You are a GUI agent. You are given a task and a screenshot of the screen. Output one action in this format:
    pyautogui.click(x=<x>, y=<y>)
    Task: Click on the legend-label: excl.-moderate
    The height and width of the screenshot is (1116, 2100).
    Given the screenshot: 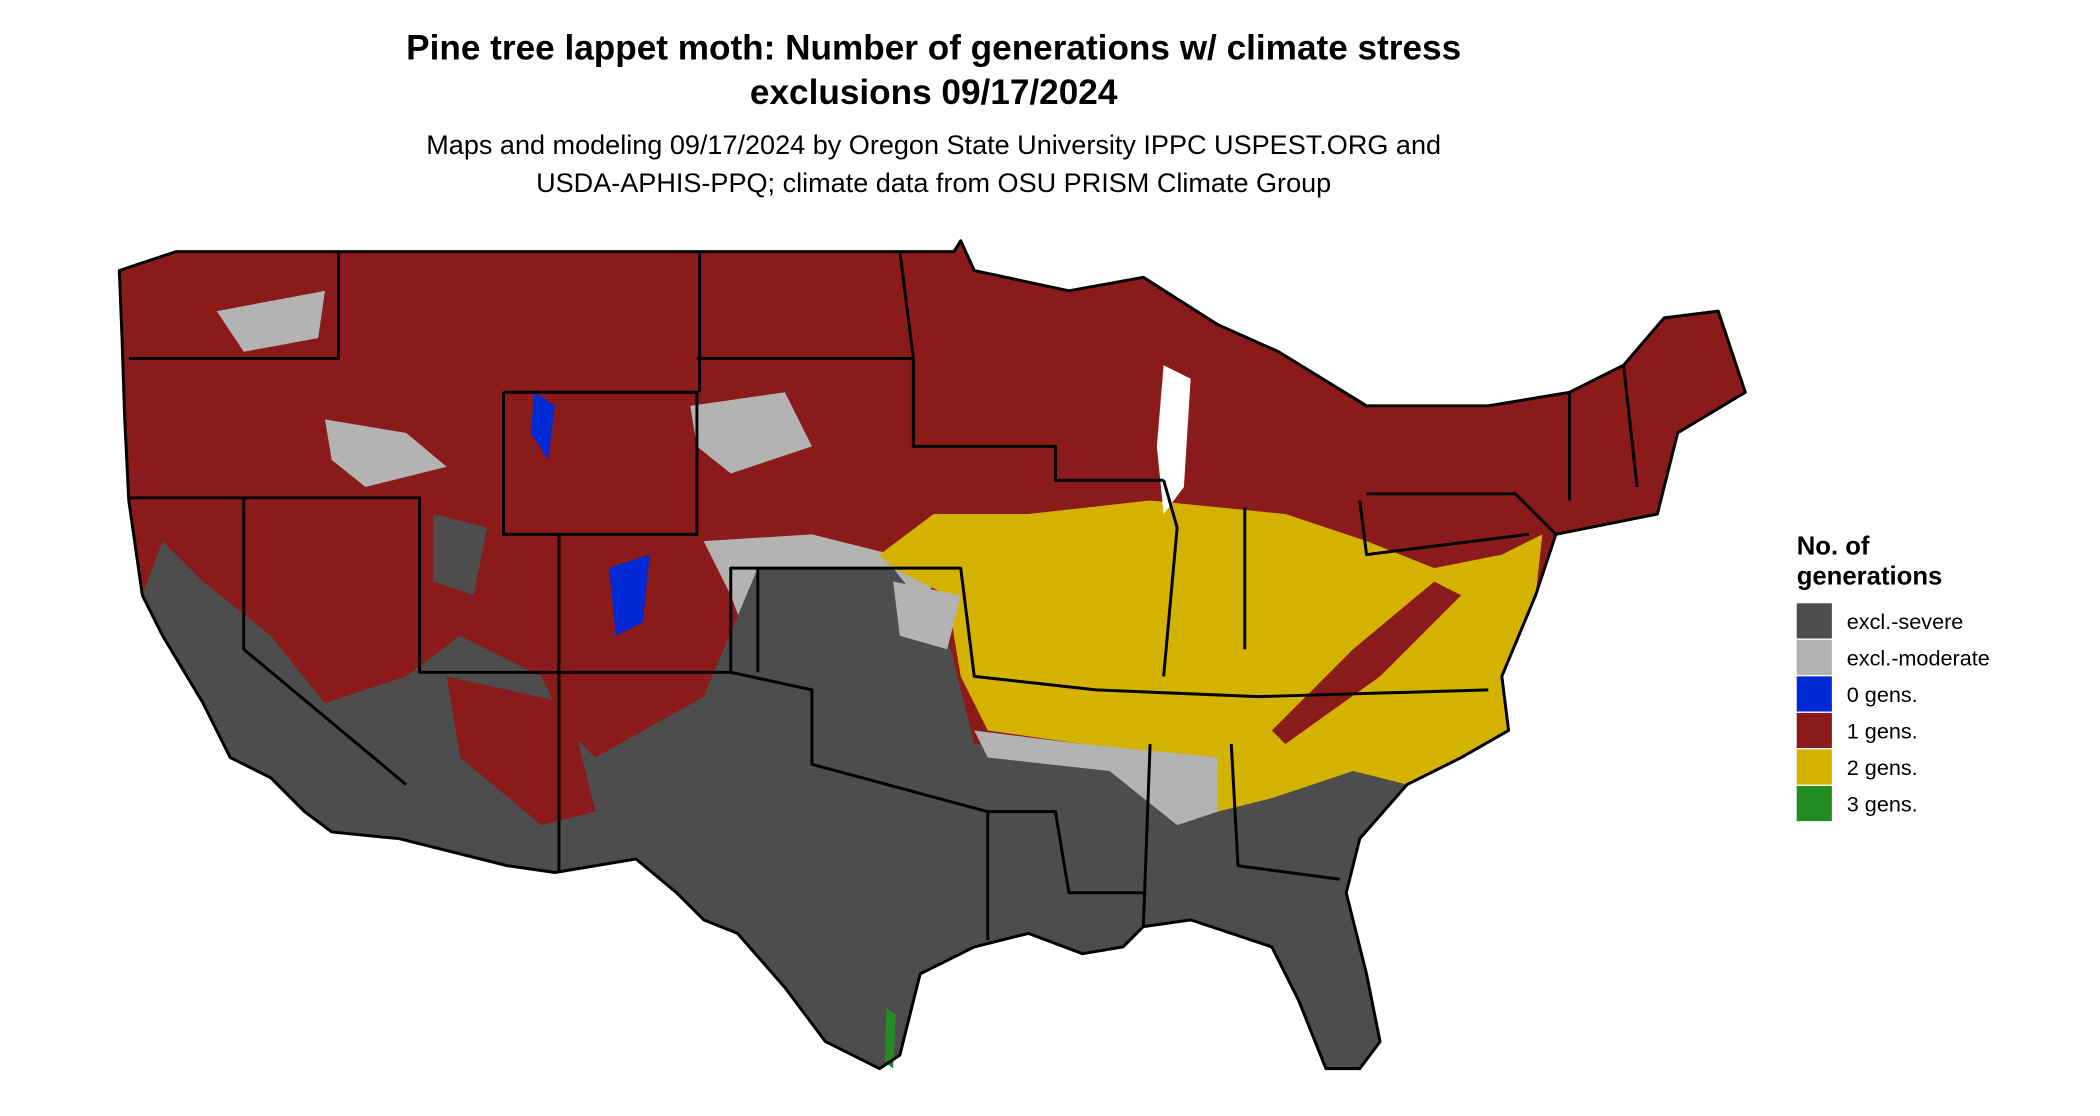 What is the action you would take?
    pyautogui.click(x=1918, y=658)
    